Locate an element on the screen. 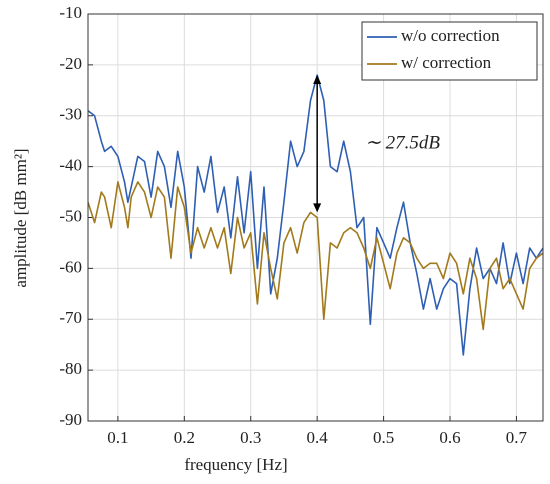 The height and width of the screenshot is (484, 550). y-tick-label: -10 is located at coordinates (70, 12).